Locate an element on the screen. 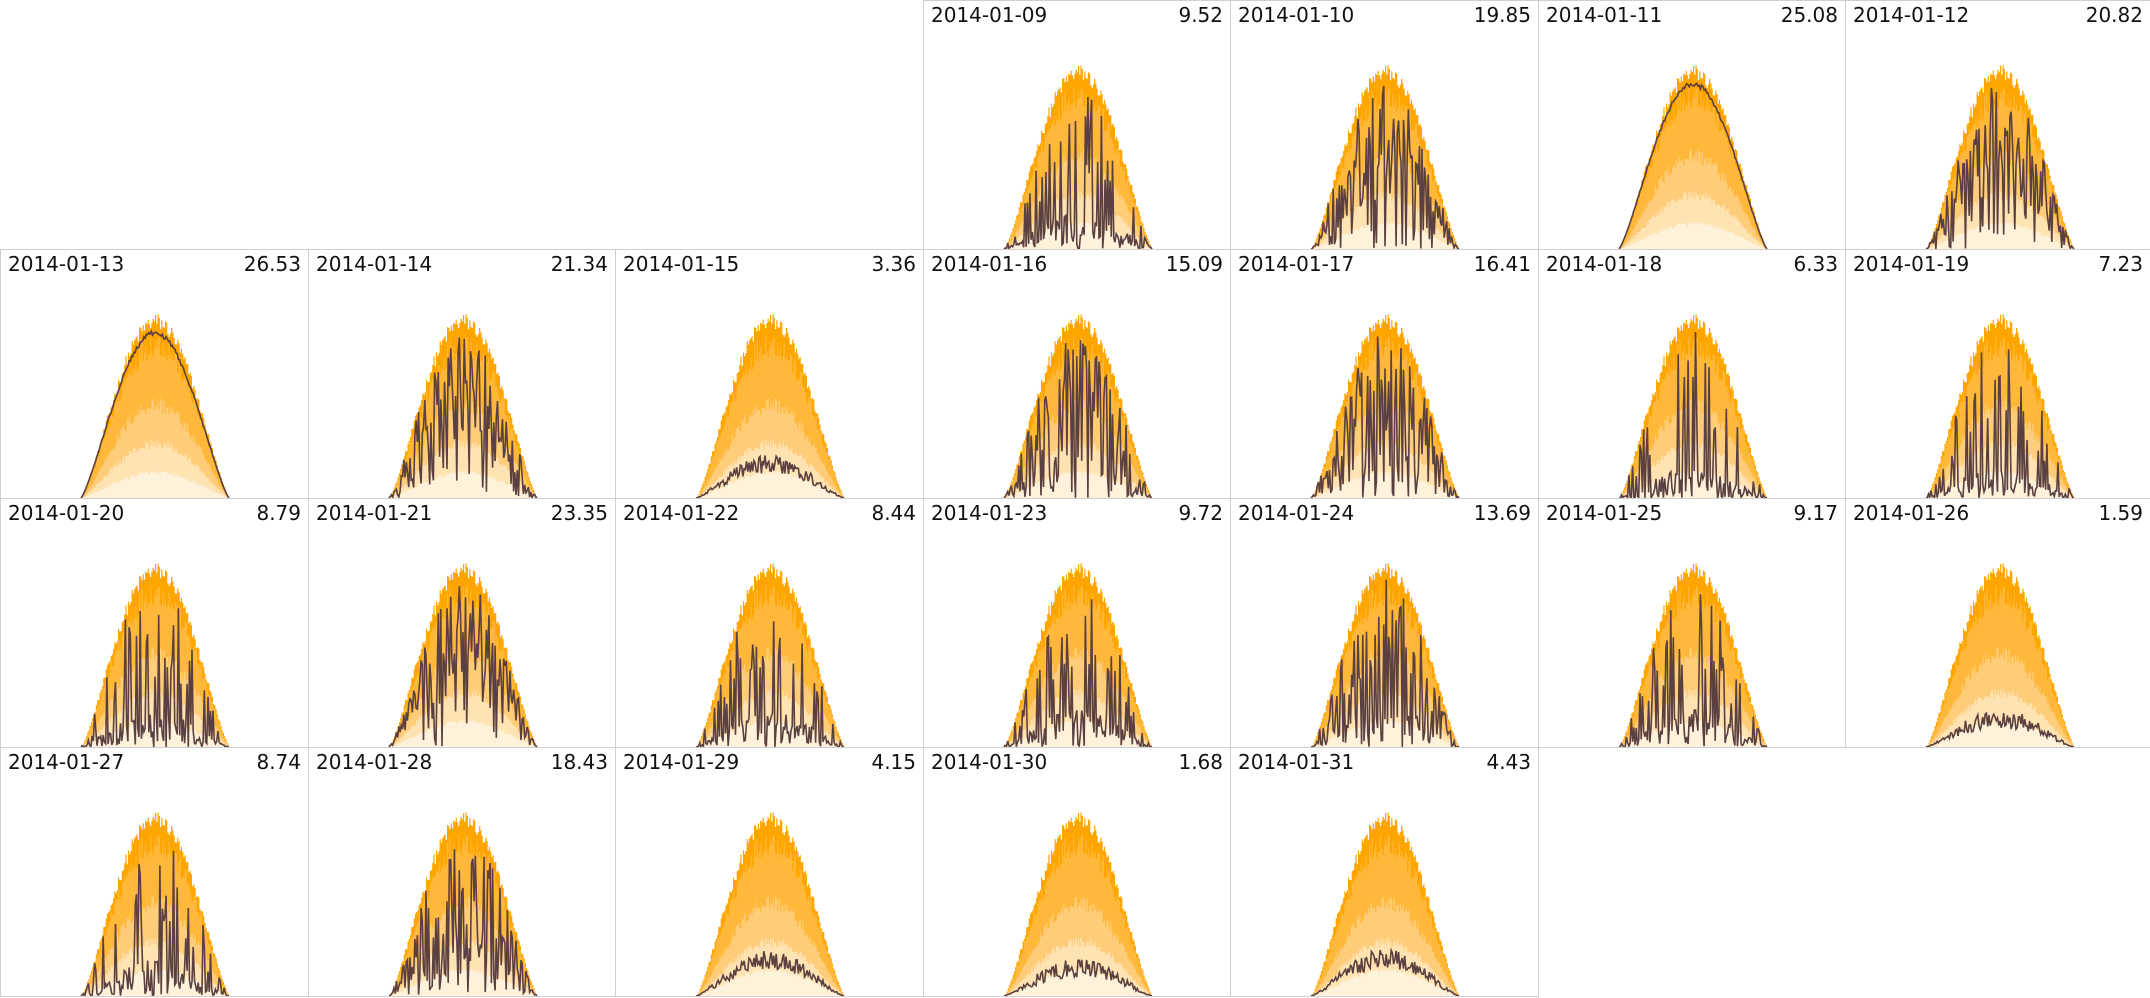 This screenshot has height=998, width=2150. day-panel: 2014-01-30 1.68 is located at coordinates (1077, 872).